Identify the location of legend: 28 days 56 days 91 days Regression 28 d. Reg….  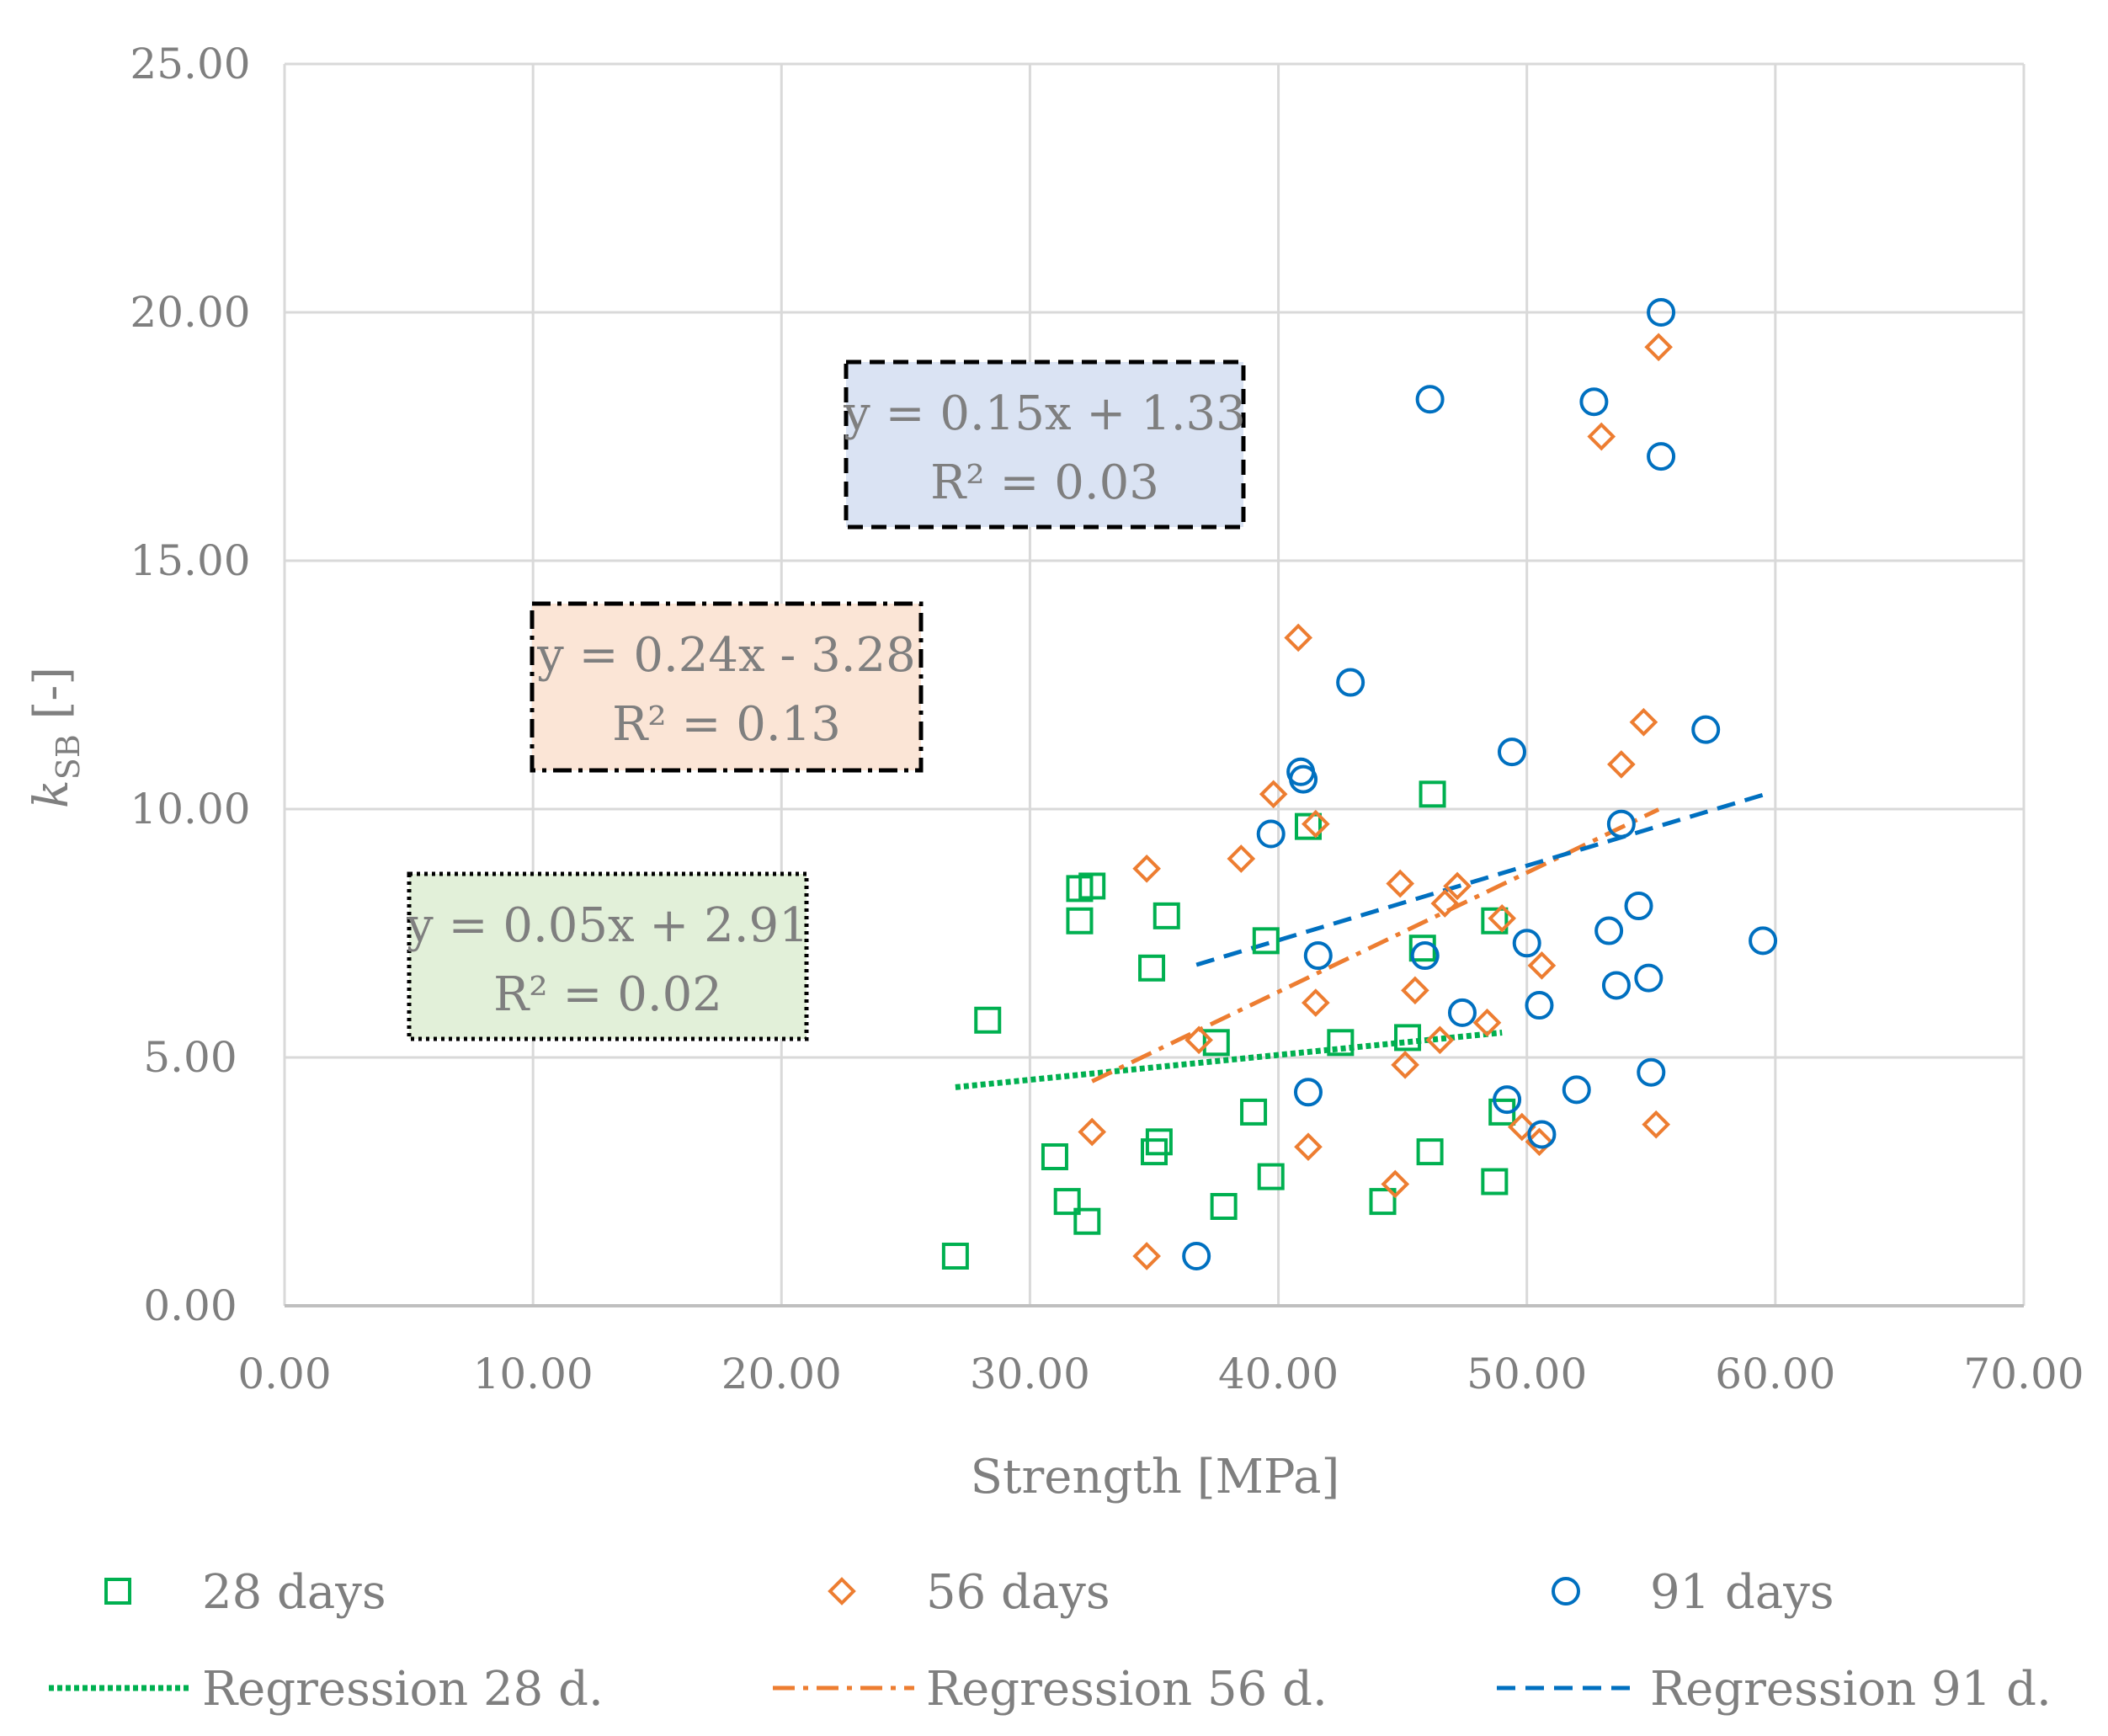
(1050, 1641).